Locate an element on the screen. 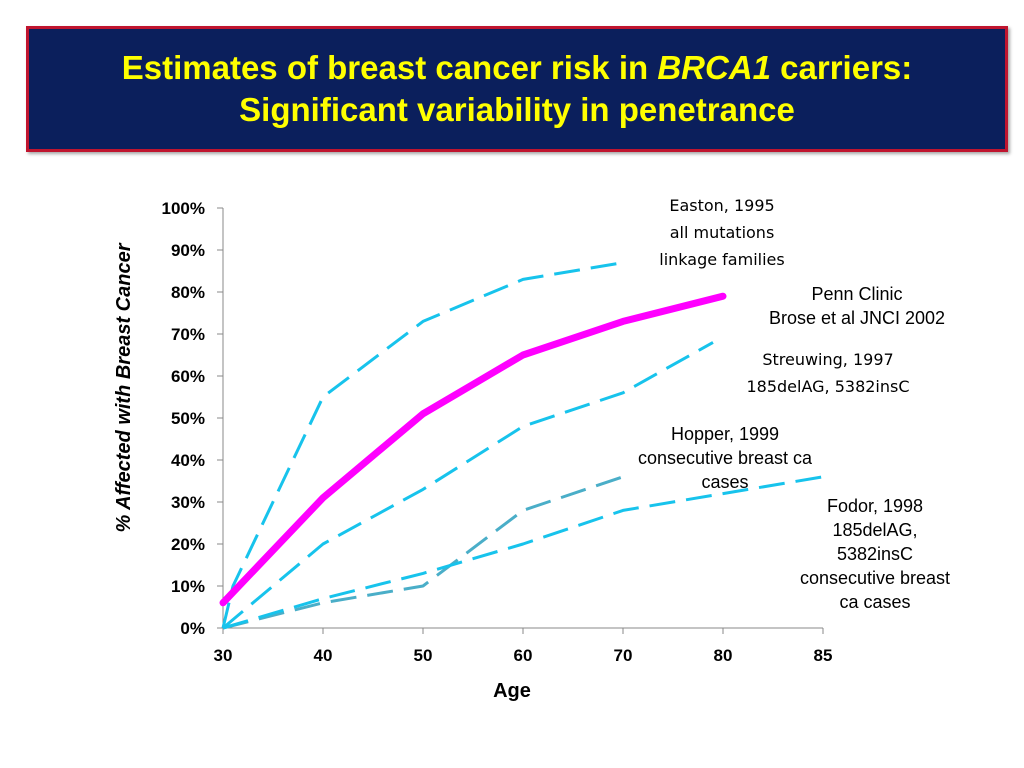 The height and width of the screenshot is (768, 1024). annotation-easton-line: Easton, 1995 is located at coordinates (722, 205).